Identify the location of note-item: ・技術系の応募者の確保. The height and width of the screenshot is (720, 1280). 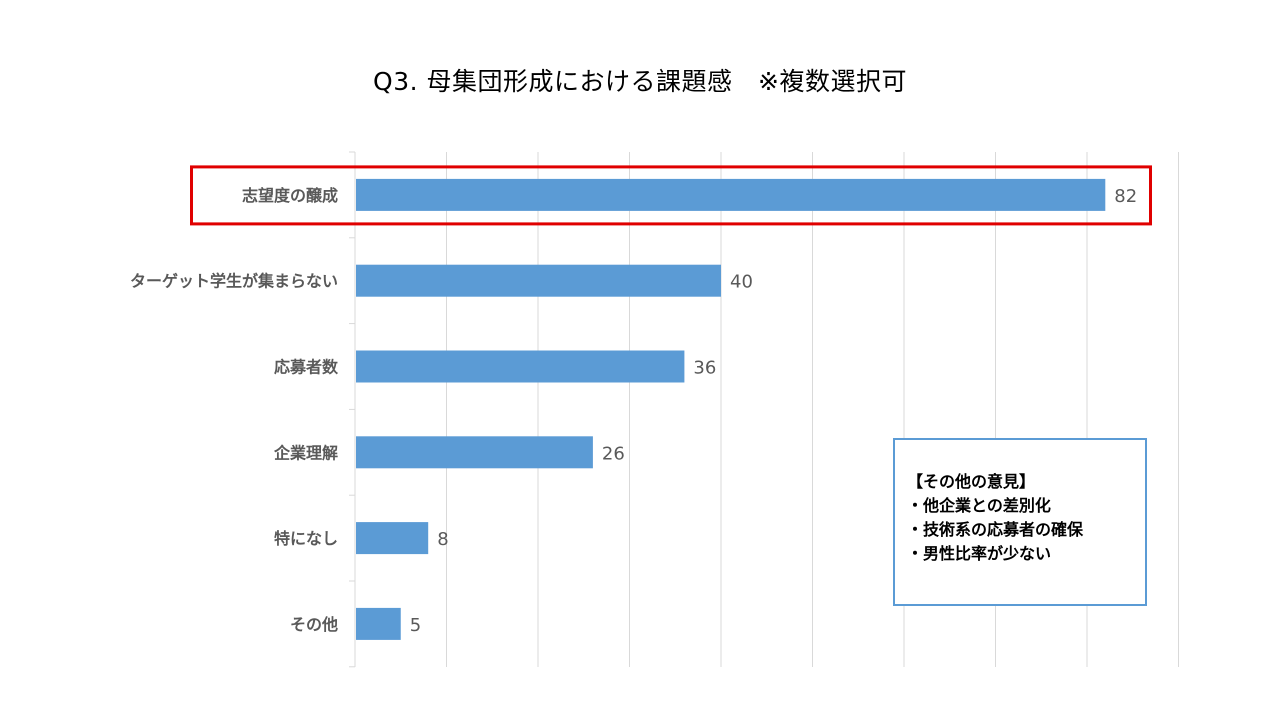
(995, 529).